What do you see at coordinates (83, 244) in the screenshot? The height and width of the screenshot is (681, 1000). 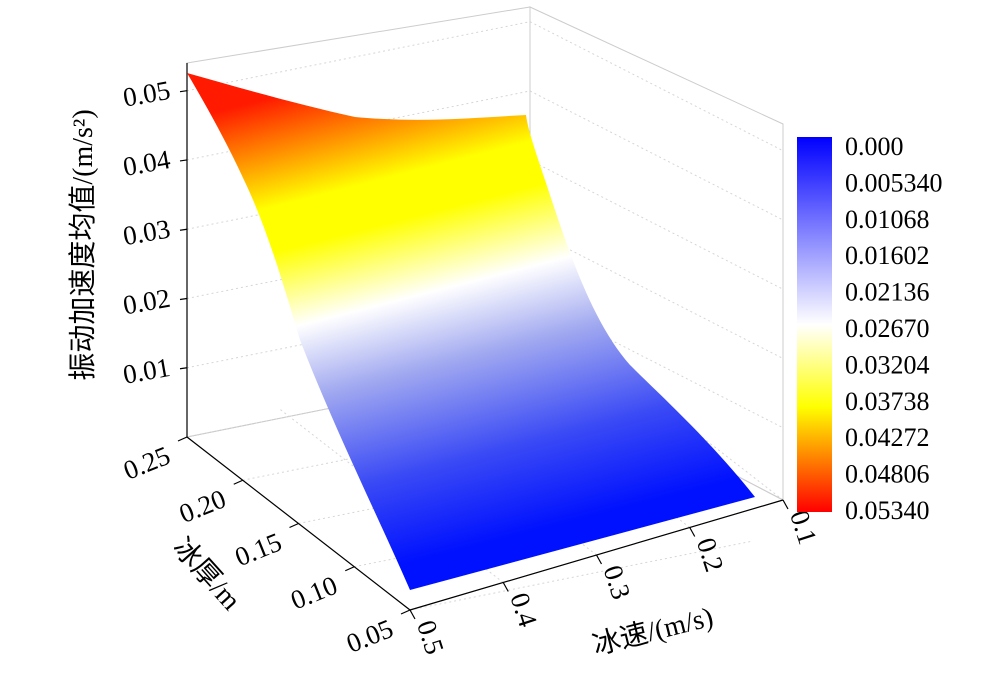 I see `z-axis-title: 振动加速度均值/(m/s²)` at bounding box center [83, 244].